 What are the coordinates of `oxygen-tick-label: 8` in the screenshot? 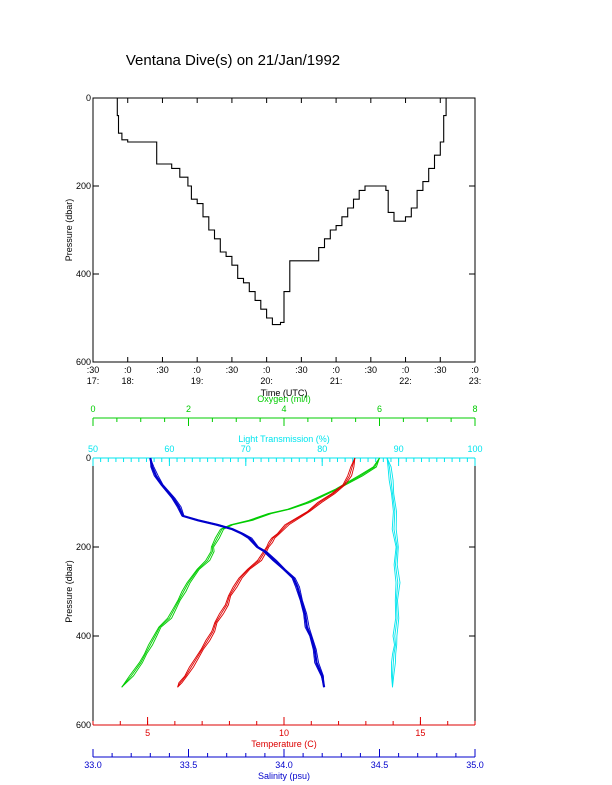 It's located at (474, 409).